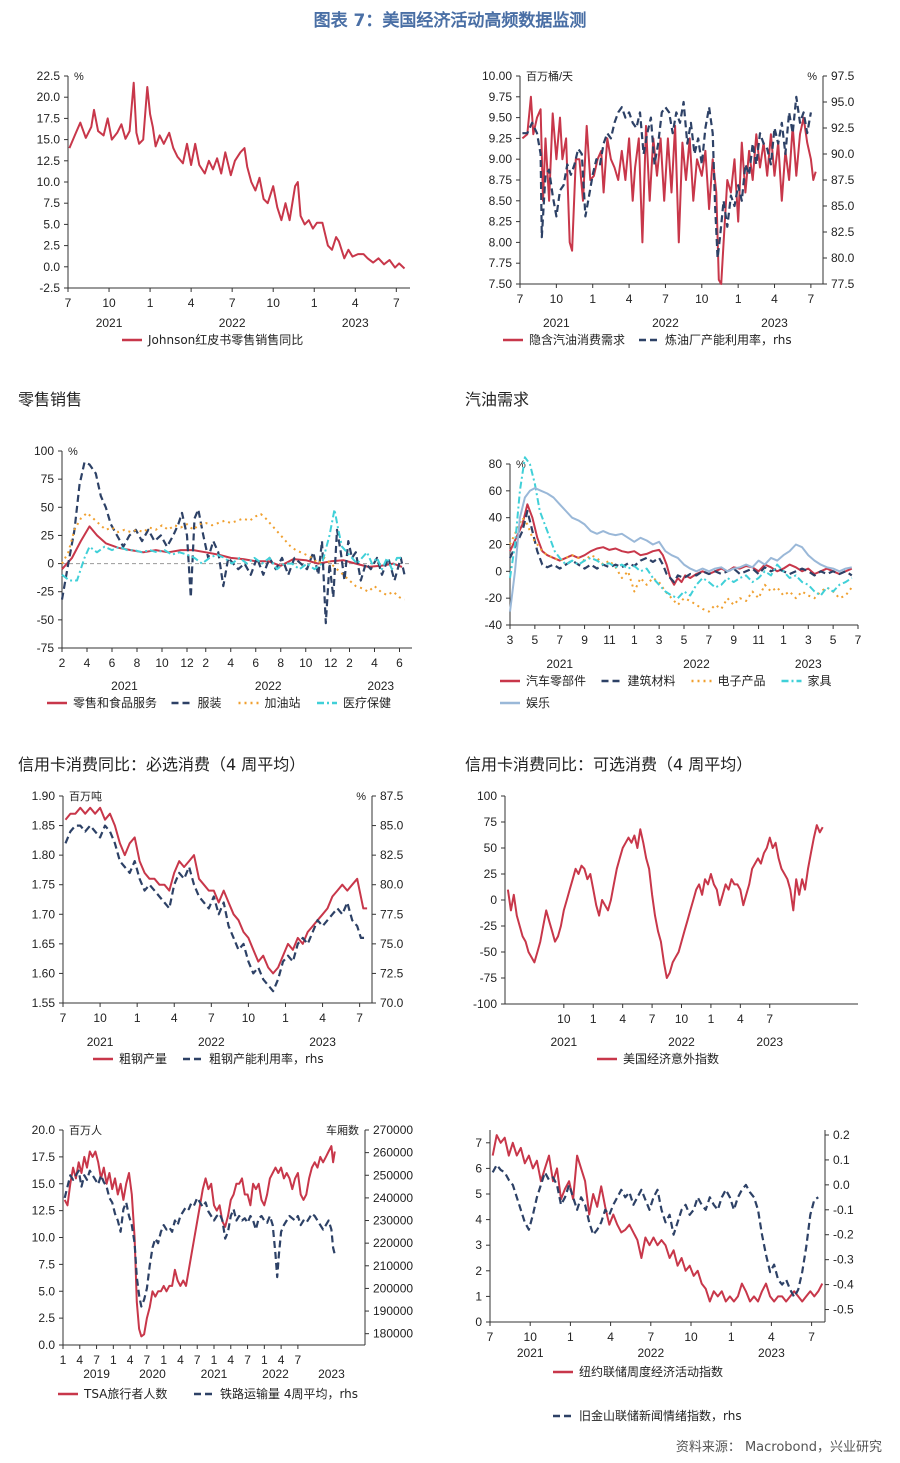  What do you see at coordinates (556, 680) in the screenshot?
I see `legend-label: 汽车零部件` at bounding box center [556, 680].